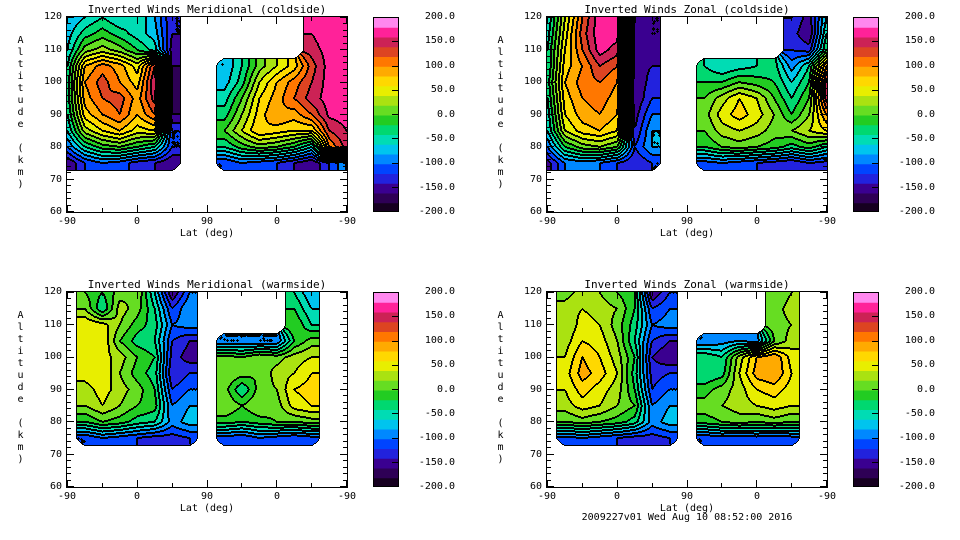 Image resolution: width=960 pixels, height=540 pixels. Describe the element at coordinates (687, 284) in the screenshot. I see `panel-title: Inverted Winds Zonal (warmside)` at that location.